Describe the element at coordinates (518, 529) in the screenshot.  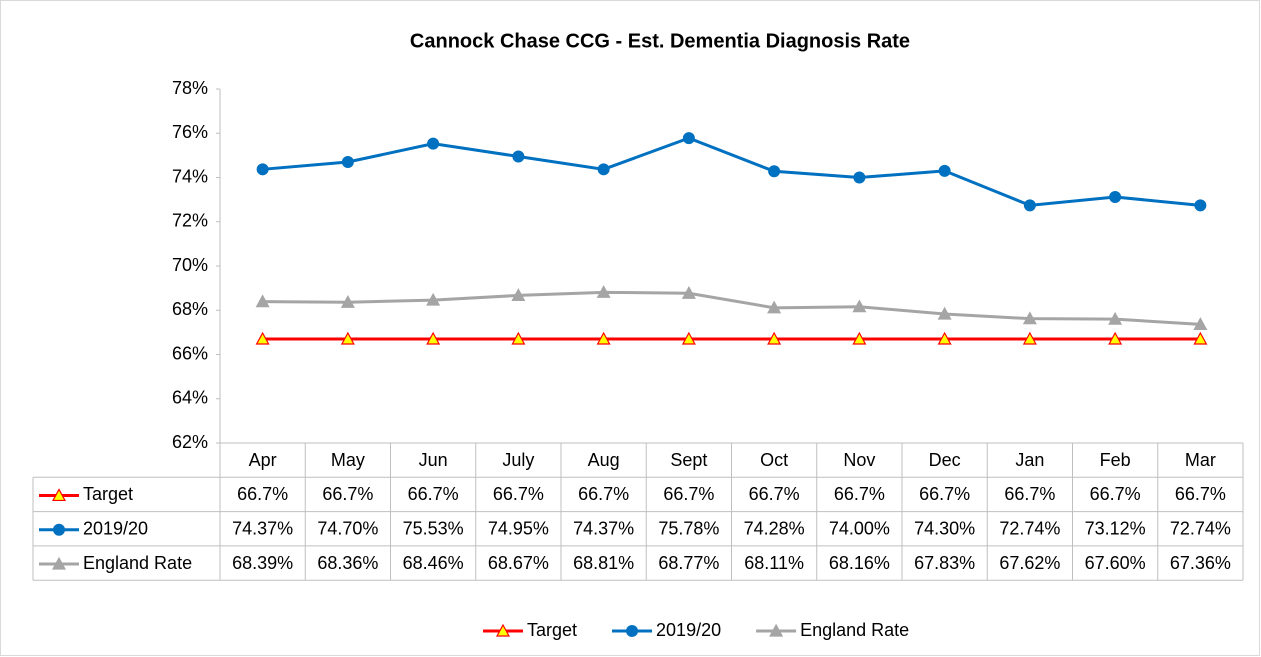
I see `table-cell: 74.95%` at that location.